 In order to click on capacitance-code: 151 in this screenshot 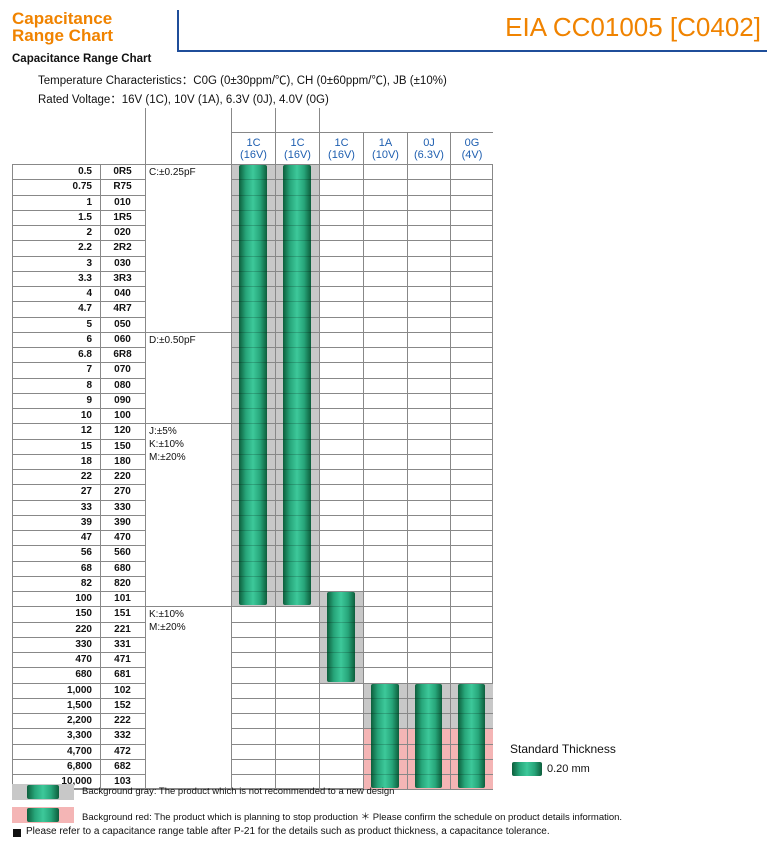, I will do `click(122, 614)`.